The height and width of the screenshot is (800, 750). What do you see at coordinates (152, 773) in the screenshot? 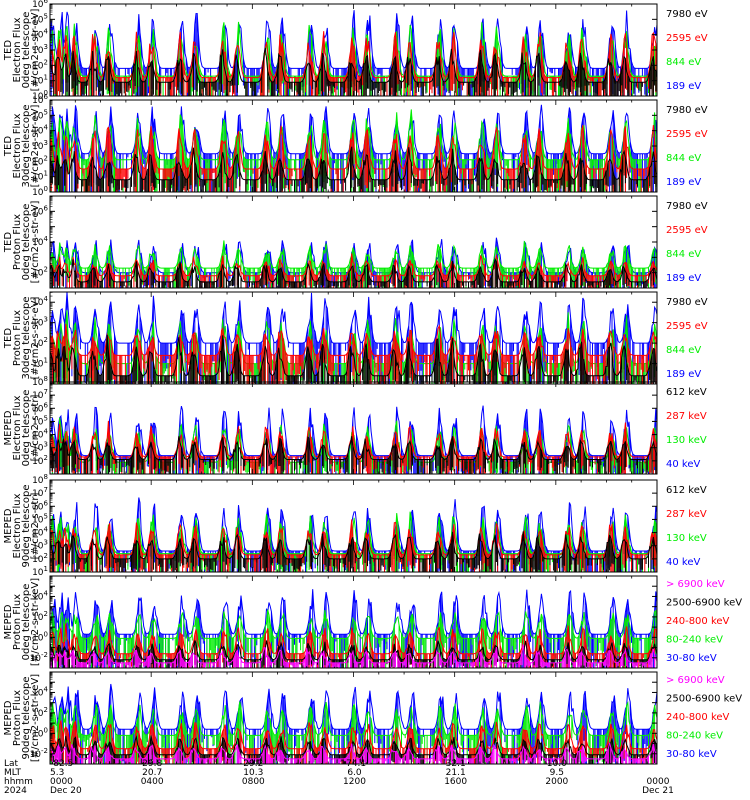
I see `x-tick-label: 20.7` at bounding box center [152, 773].